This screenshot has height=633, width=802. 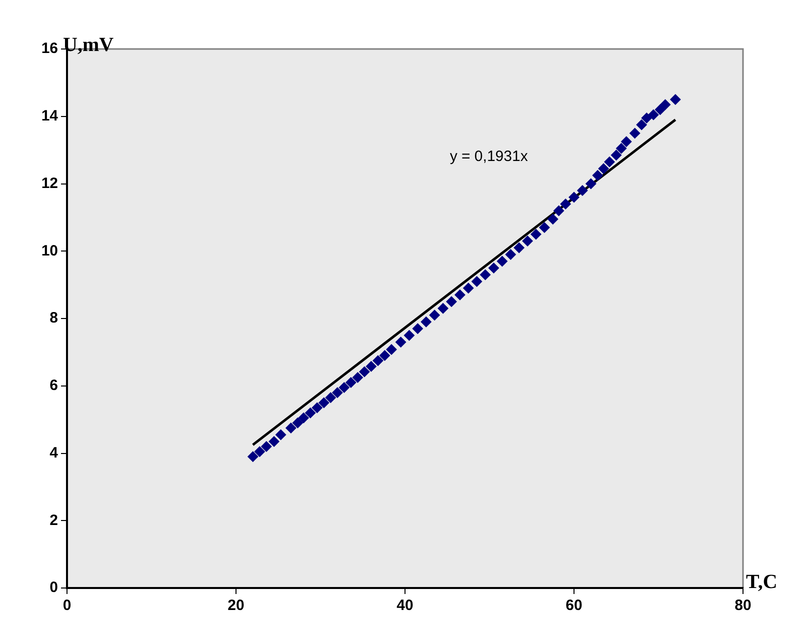 I want to click on x-tick-label: 60, so click(x=574, y=605).